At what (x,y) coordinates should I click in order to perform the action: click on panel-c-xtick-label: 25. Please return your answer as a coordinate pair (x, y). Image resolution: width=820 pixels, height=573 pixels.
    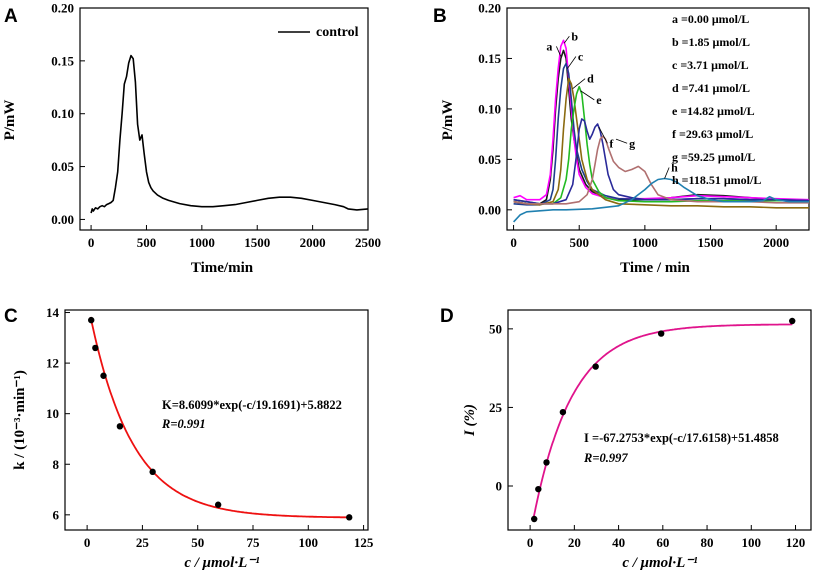
    Looking at the image, I should click on (143, 542).